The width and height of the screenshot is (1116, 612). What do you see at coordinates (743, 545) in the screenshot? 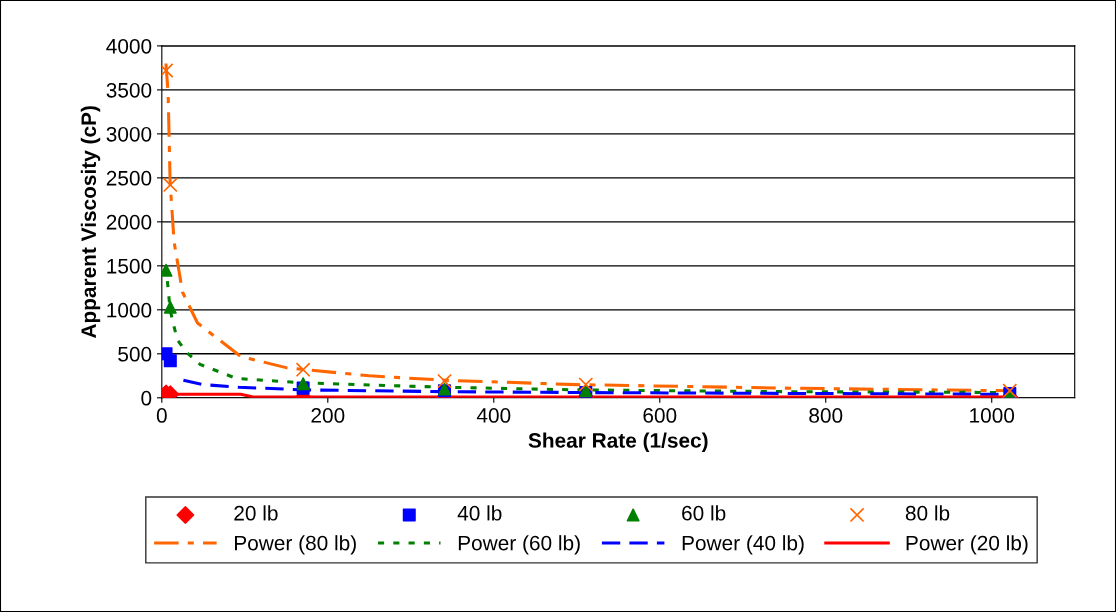
I see `legend-label: Power (40 lb)` at bounding box center [743, 545].